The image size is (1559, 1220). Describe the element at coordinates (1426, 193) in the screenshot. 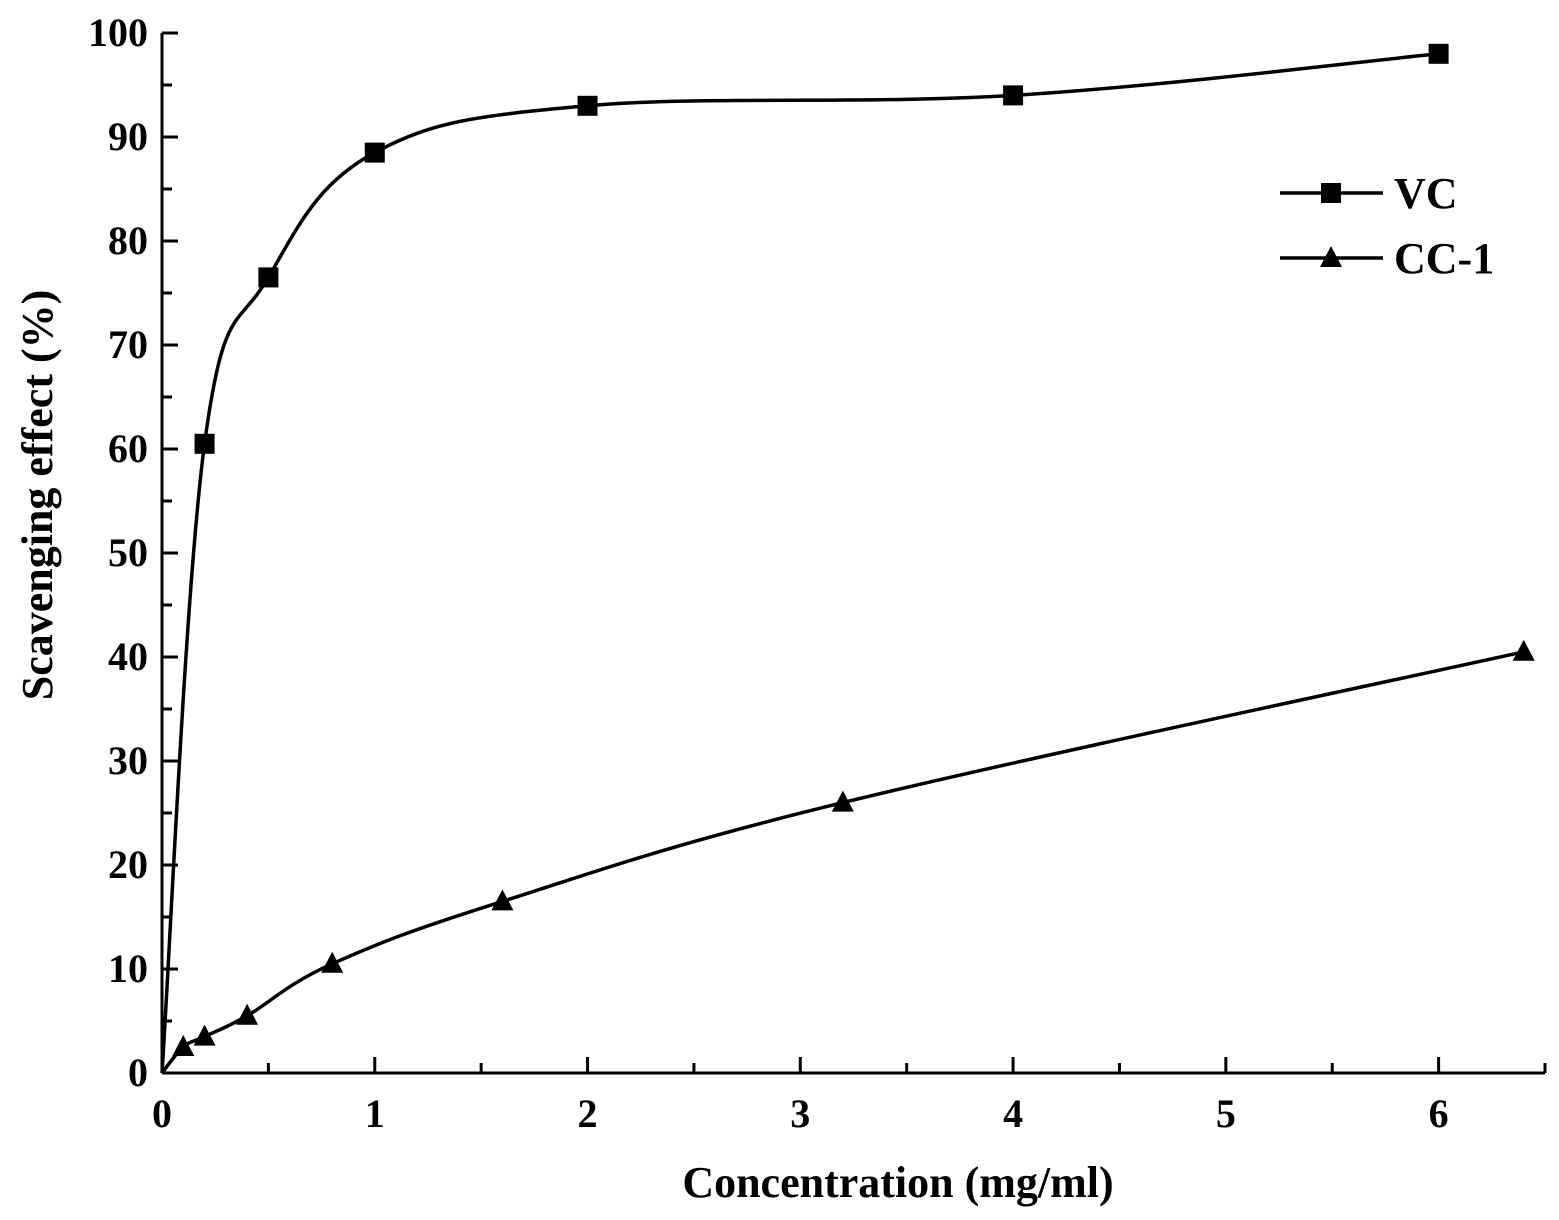

I see `legend-label: VC` at that location.